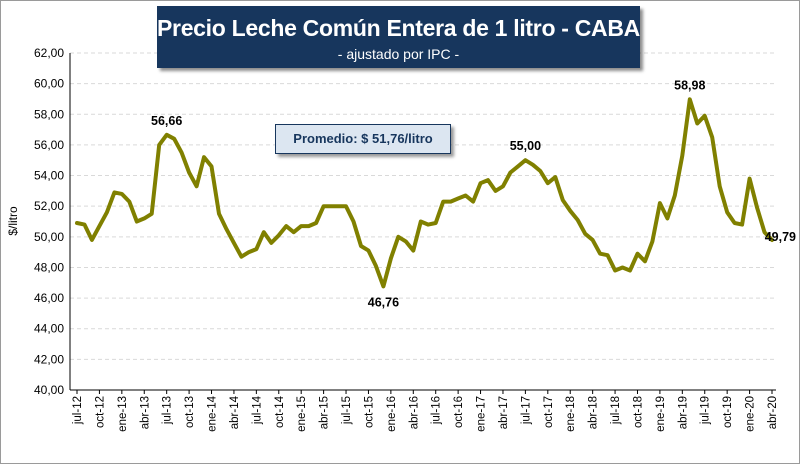 This screenshot has height=464, width=800. I want to click on data-label: 49,79, so click(780, 237).